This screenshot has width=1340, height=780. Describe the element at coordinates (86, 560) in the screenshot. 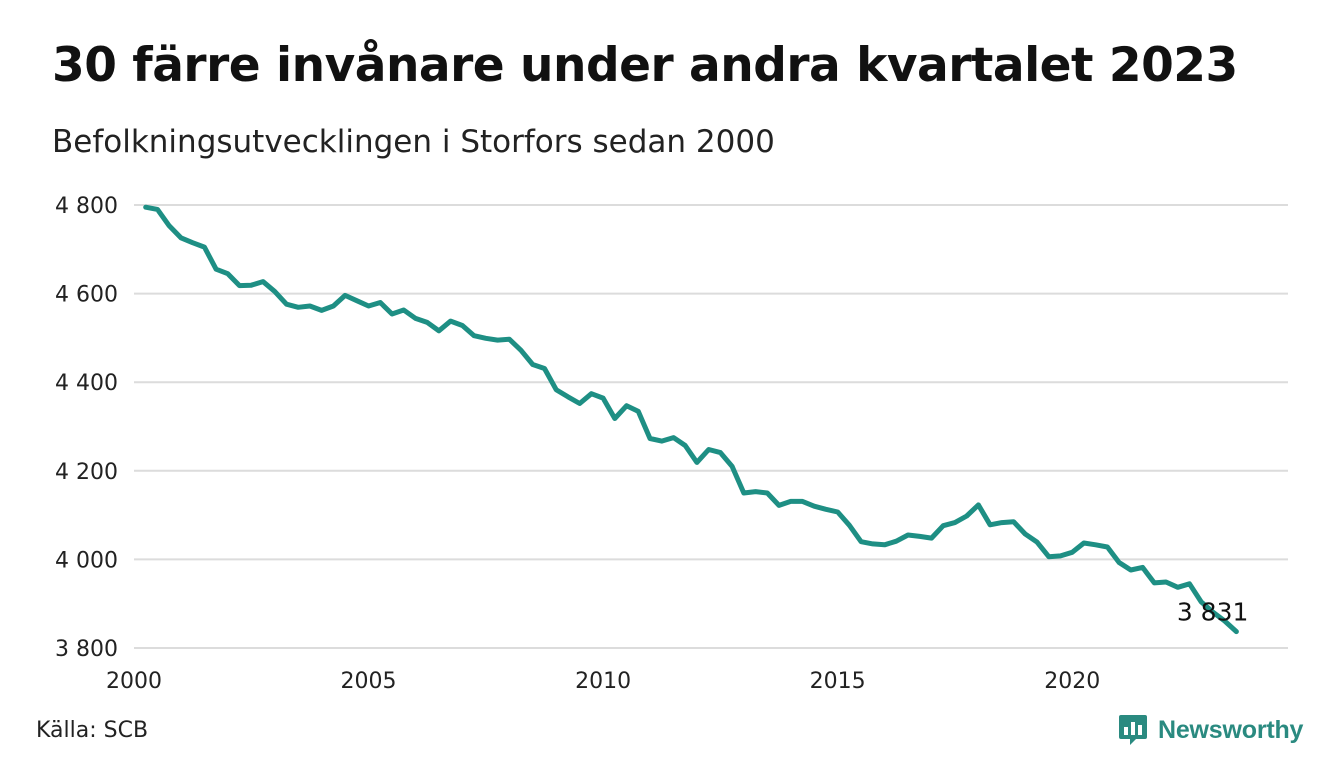

I see `y-tick-label: 4 000` at that location.